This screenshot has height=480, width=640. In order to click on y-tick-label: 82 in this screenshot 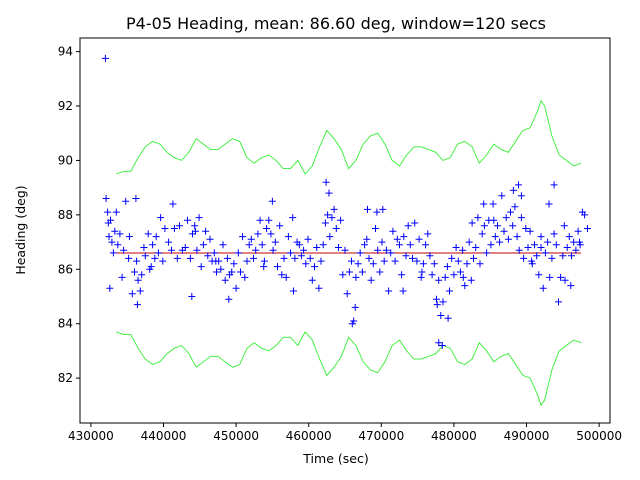, I will do `click(65, 378)`.